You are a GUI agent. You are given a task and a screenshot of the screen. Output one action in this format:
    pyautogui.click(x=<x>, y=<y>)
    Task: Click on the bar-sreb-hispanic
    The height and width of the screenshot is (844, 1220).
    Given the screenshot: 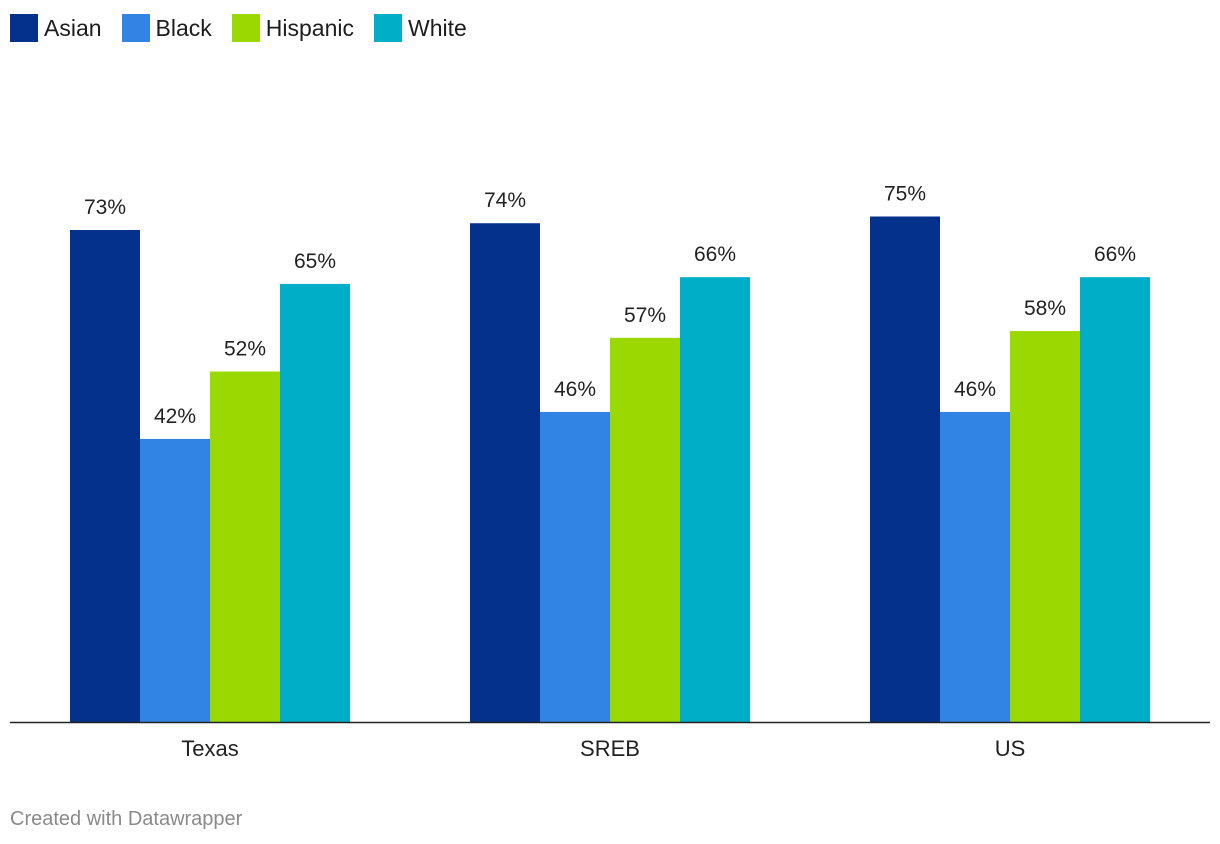 What is the action you would take?
    pyautogui.click(x=645, y=529)
    